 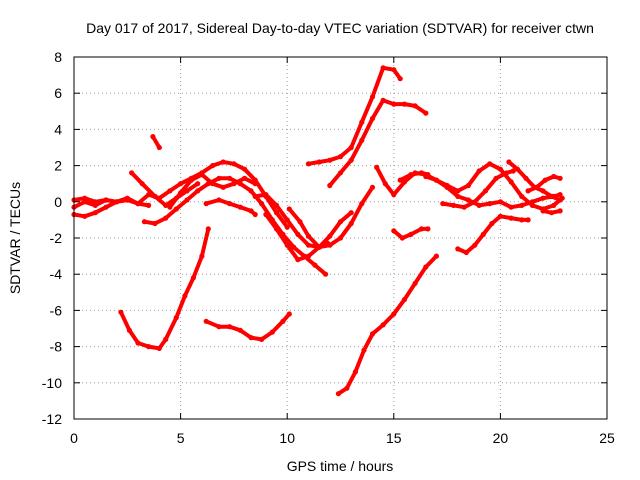 I want to click on x-tick-label: 20, so click(x=501, y=438).